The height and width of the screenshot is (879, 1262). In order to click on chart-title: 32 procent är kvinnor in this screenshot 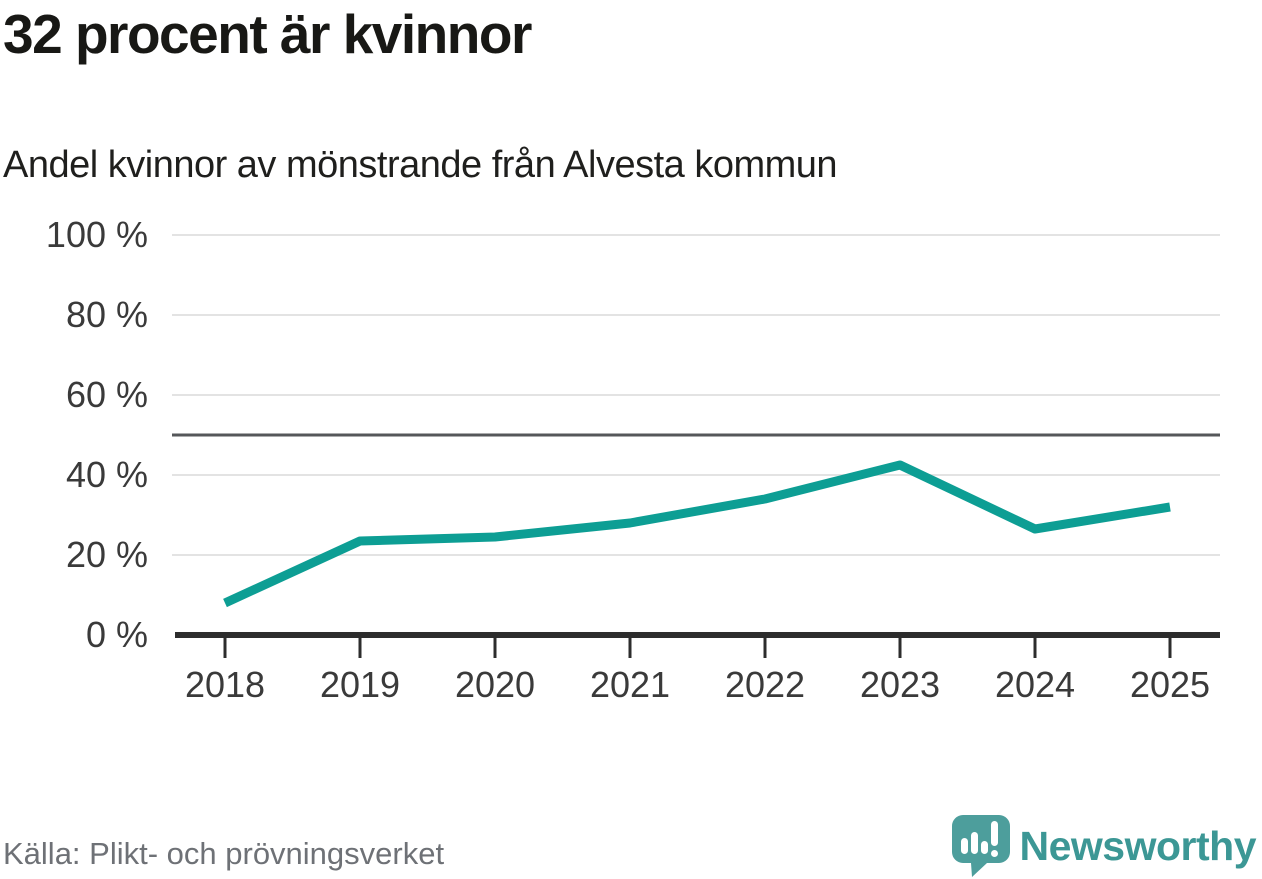, I will do `click(267, 34)`.